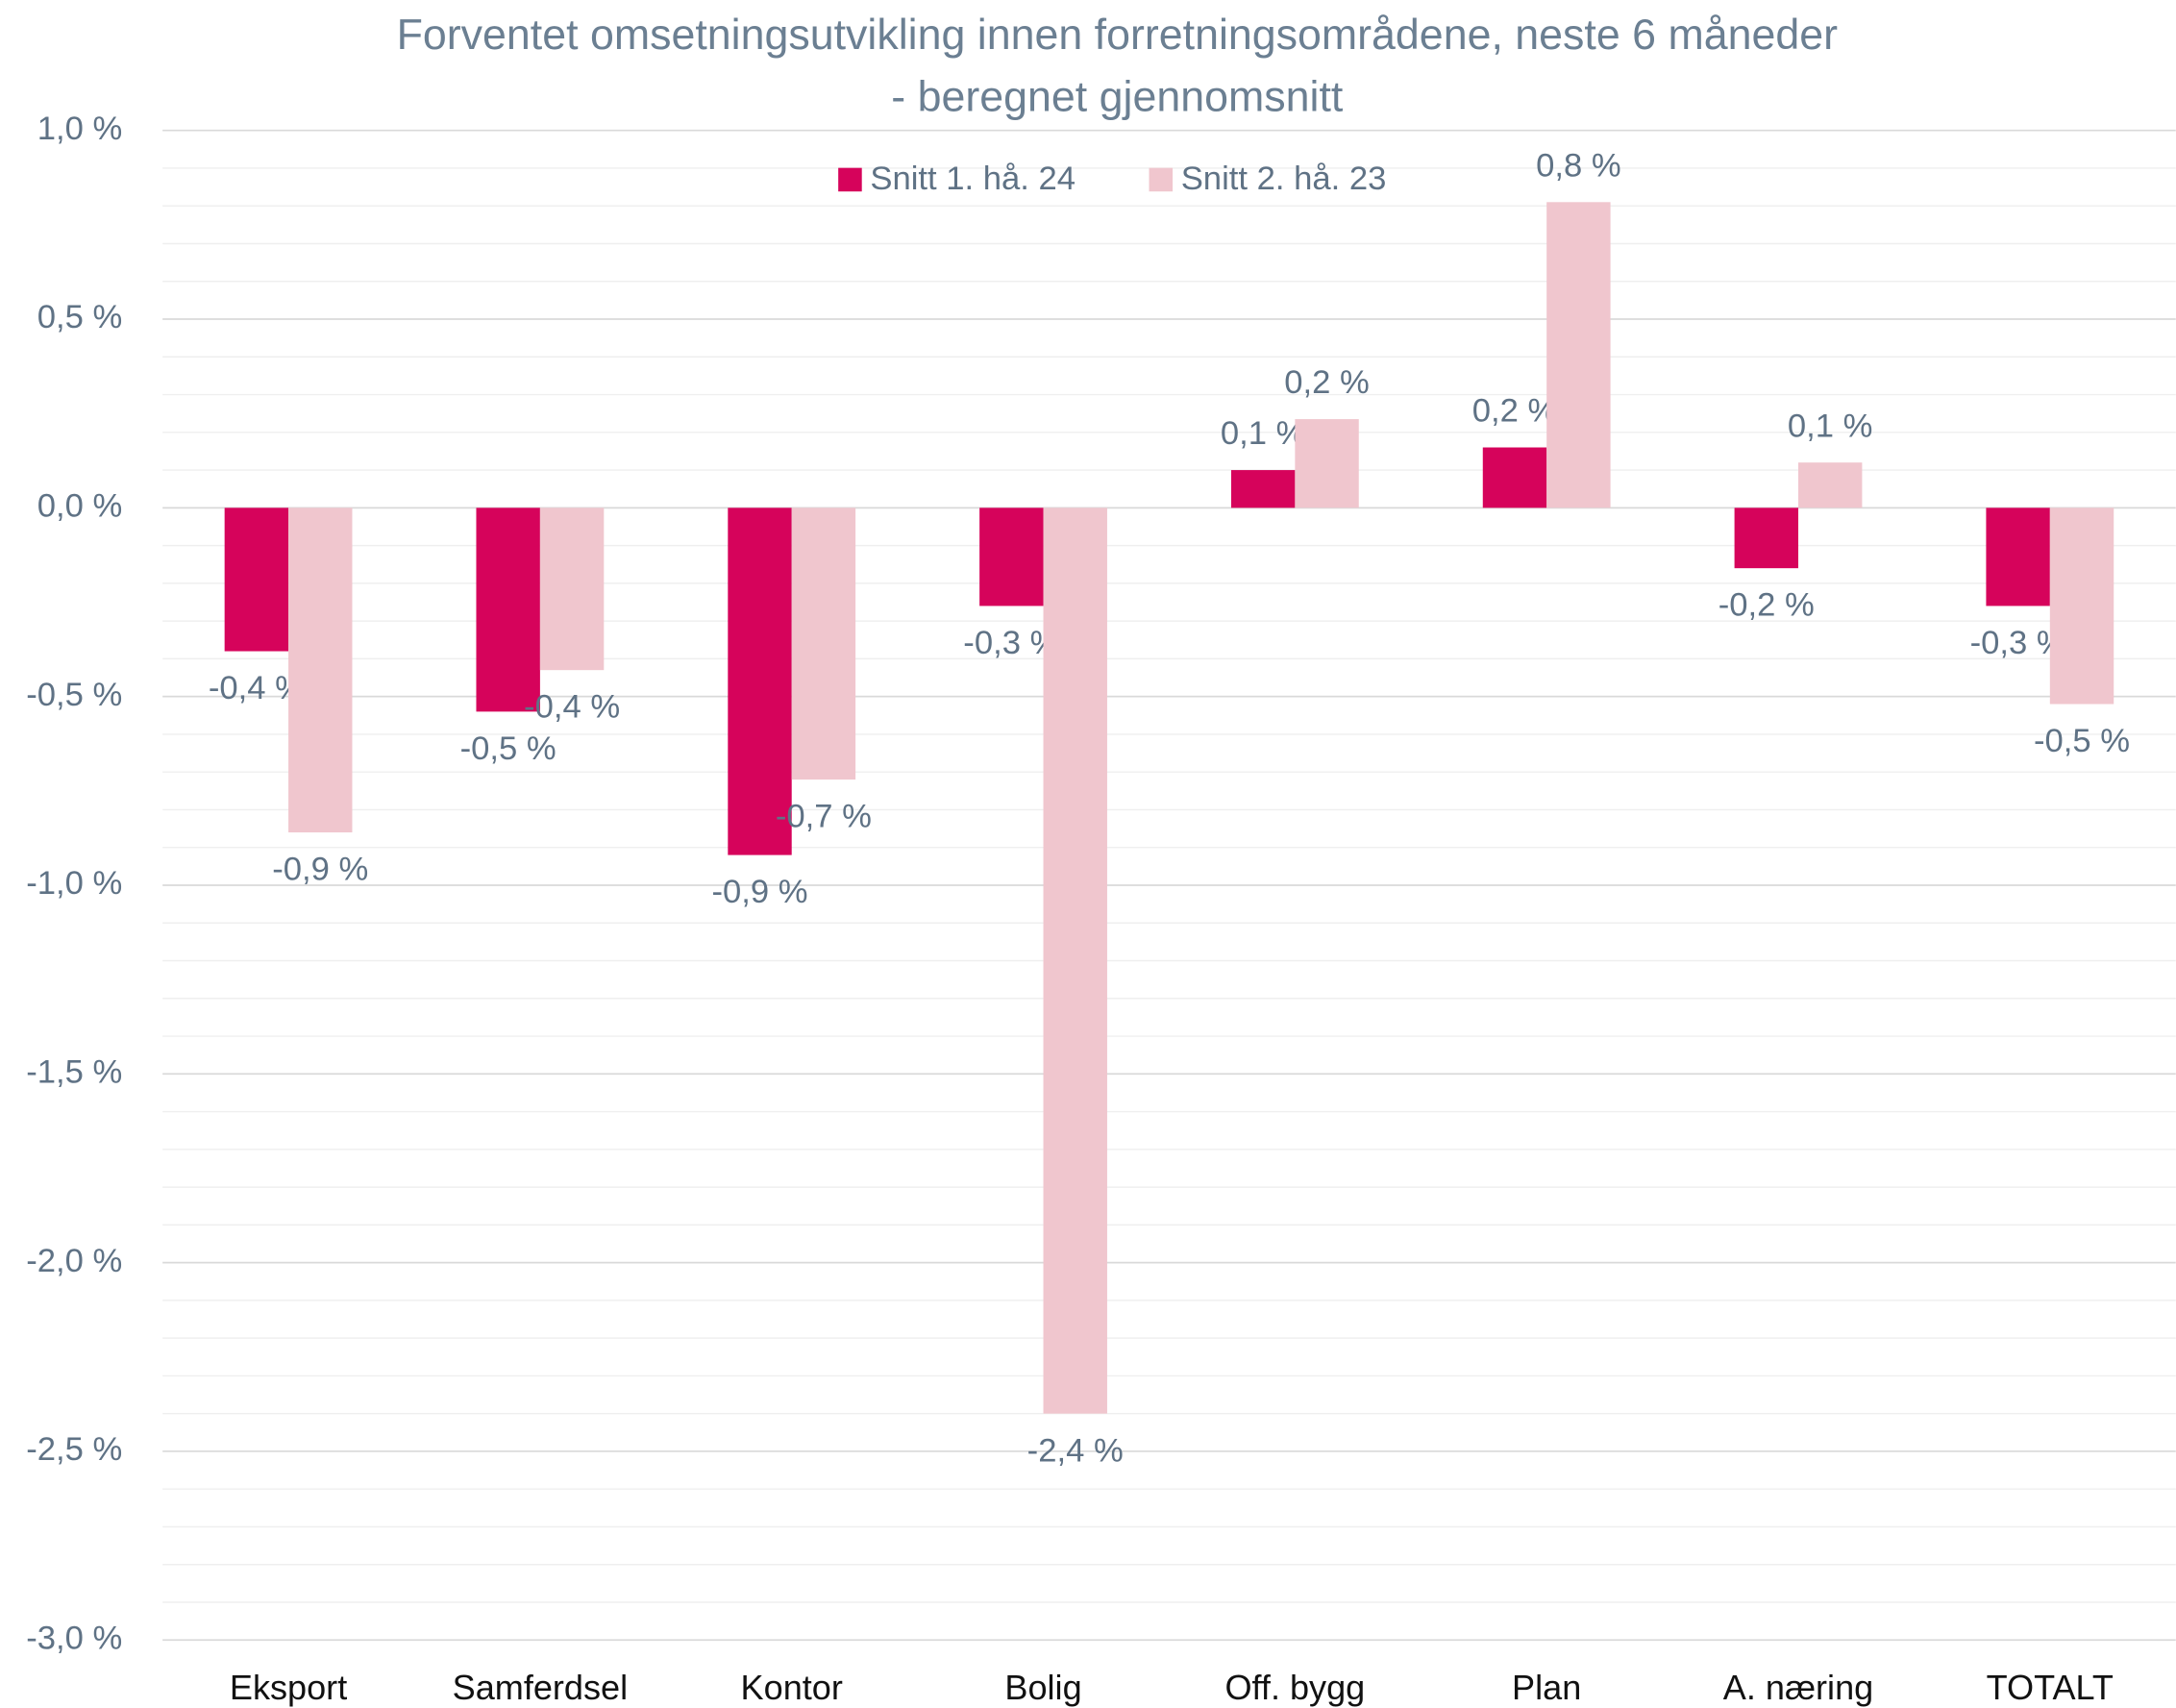 The width and height of the screenshot is (2176, 1708). Describe the element at coordinates (80, 129) in the screenshot. I see `y-tick-label: 1,0 %` at that location.